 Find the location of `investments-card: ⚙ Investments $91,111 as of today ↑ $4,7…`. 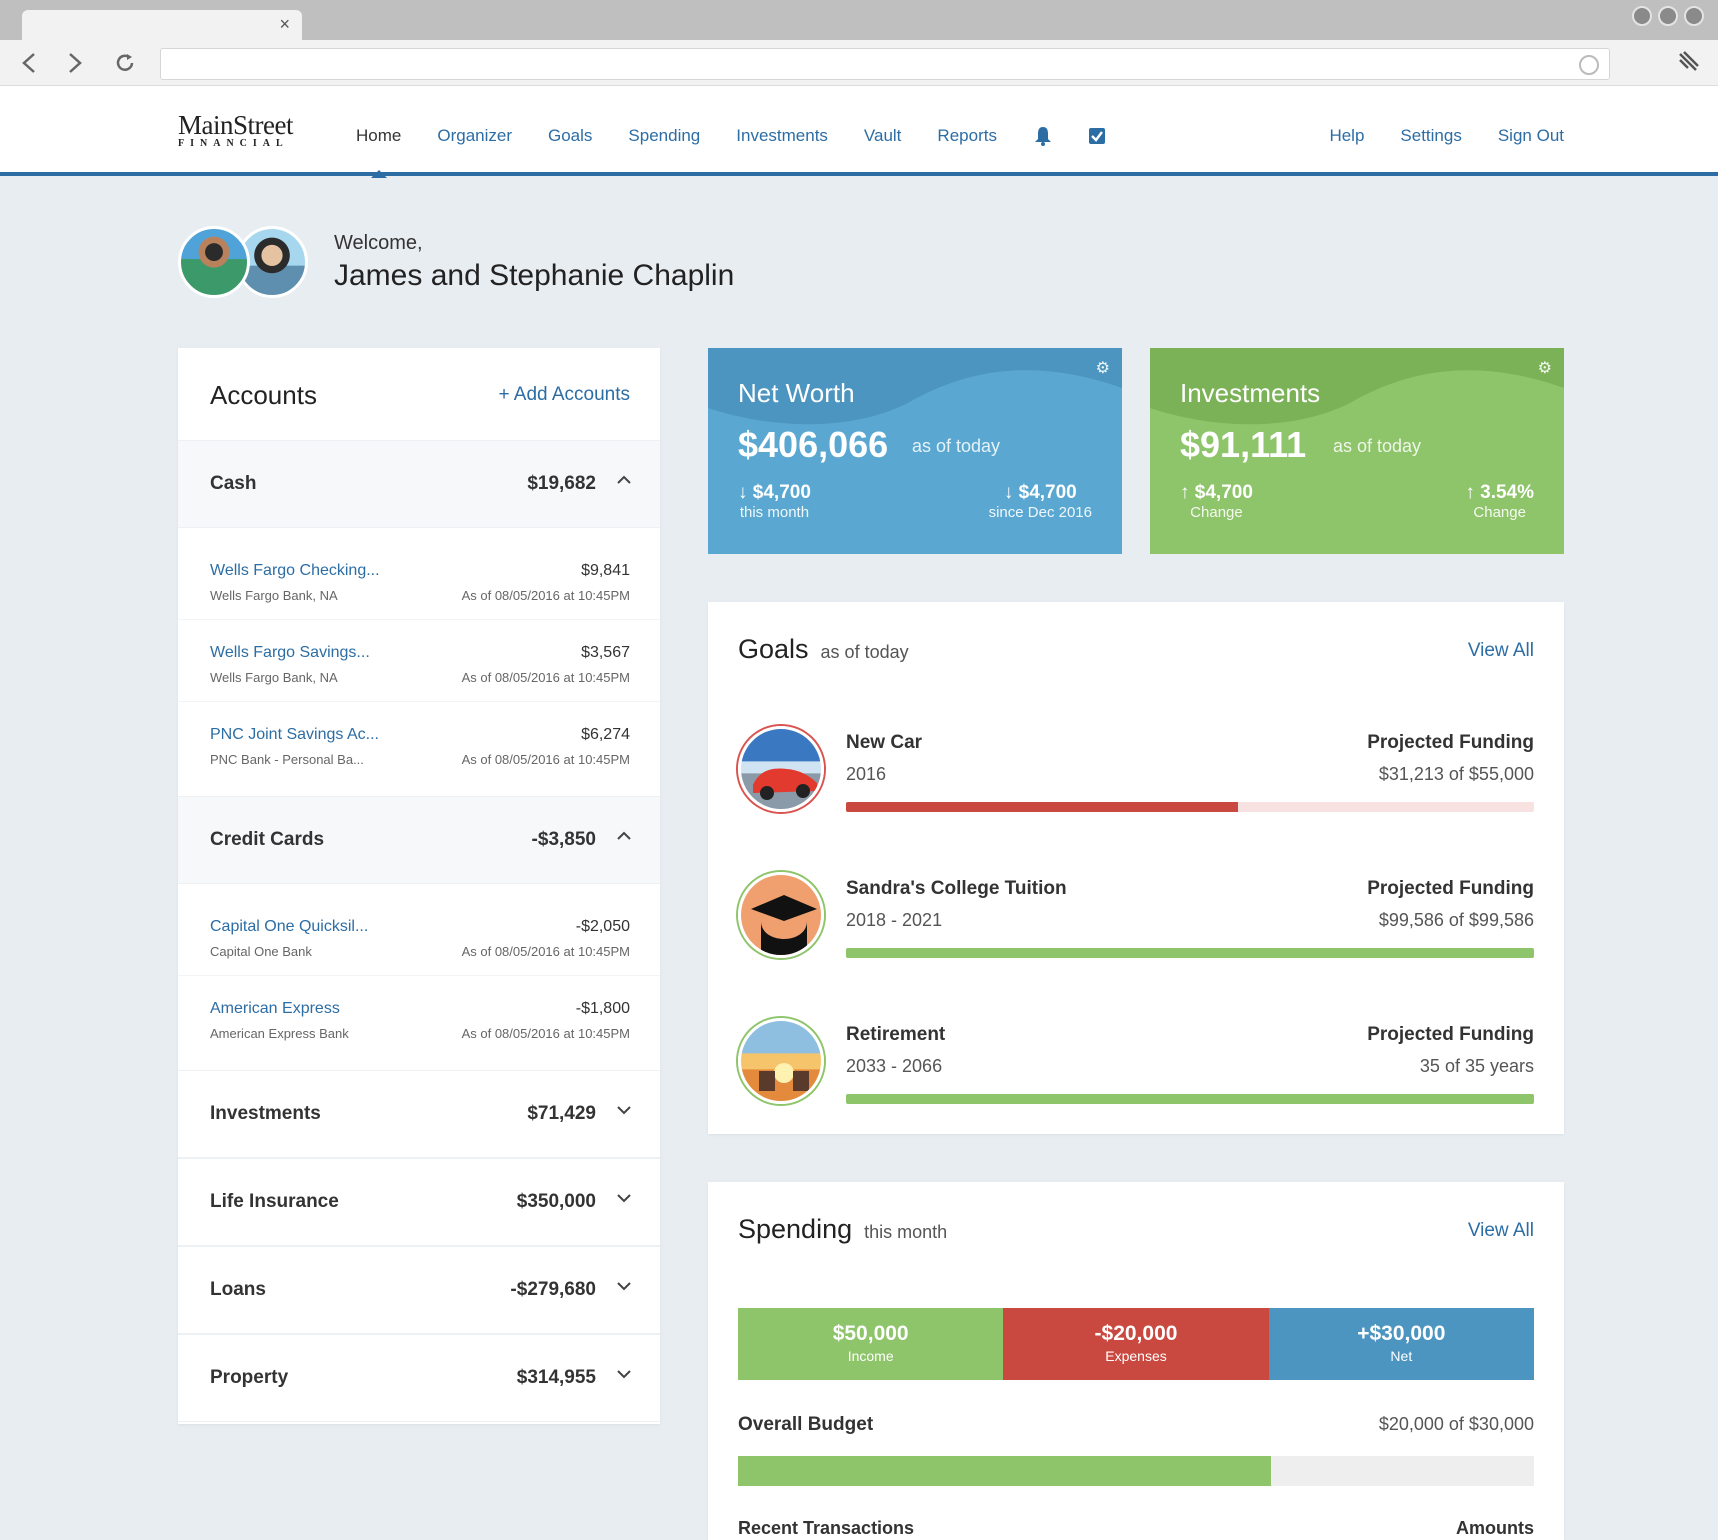

investments-card: ⚙ Investments $91,111 as of today ↑ $4,7… is located at coordinates (1357, 451).